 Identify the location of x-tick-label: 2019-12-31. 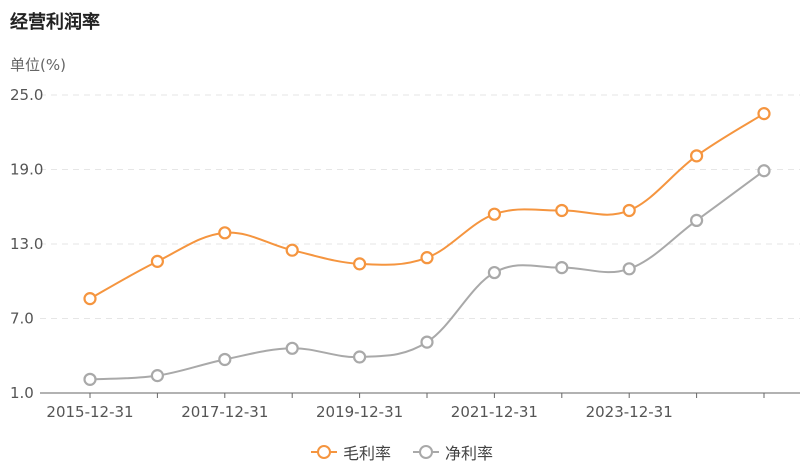
(359, 412).